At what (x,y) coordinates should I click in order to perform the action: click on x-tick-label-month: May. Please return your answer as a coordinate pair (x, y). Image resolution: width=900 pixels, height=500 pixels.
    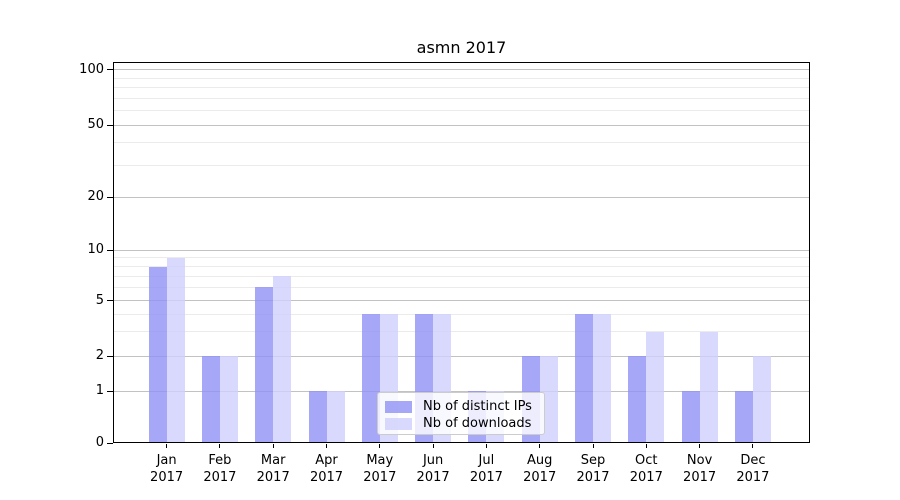
    Looking at the image, I should click on (380, 460).